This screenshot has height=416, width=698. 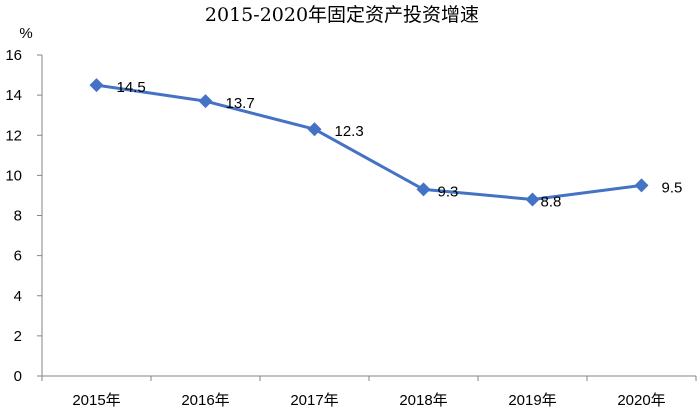 I want to click on x-tick-label: 2016年, so click(x=205, y=400).